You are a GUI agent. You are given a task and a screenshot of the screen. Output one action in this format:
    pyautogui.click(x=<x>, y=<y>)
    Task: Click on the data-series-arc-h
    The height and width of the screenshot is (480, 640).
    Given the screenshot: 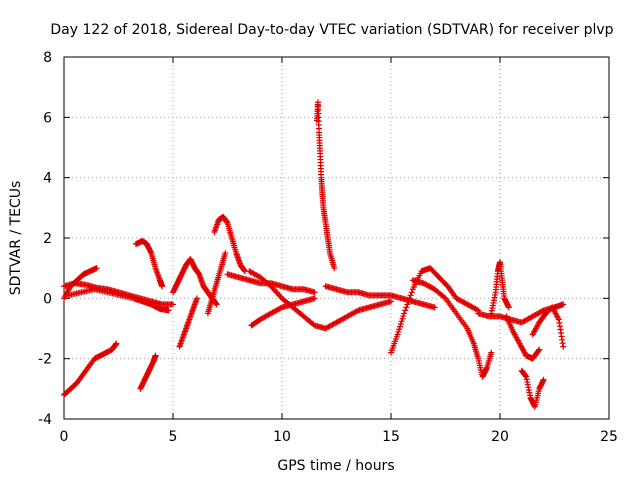 What is the action you would take?
    pyautogui.click(x=188, y=322)
    